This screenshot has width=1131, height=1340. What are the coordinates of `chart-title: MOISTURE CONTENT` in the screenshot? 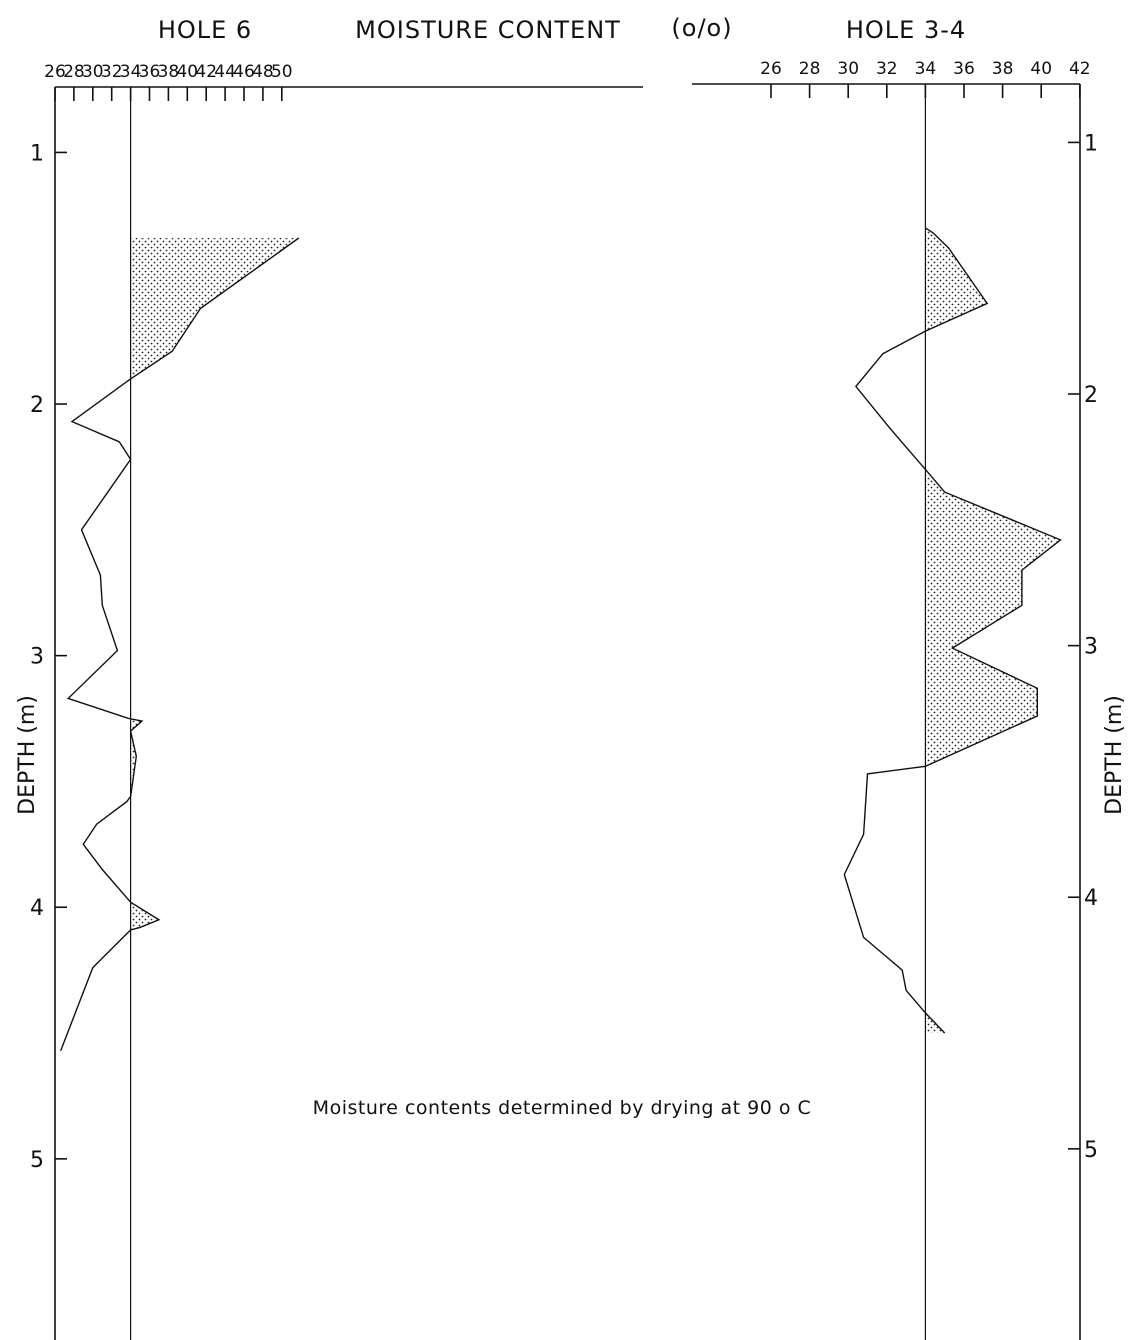 It's located at (488, 30).